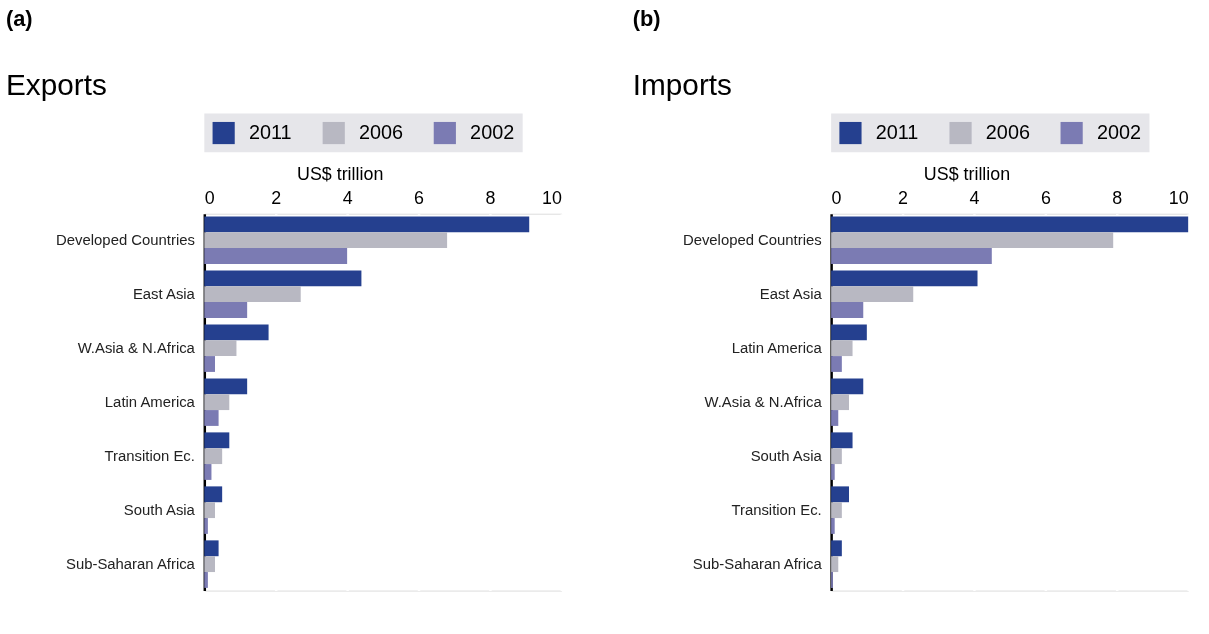 This screenshot has height=634, width=1209. Describe the element at coordinates (56, 84) in the screenshot. I see `chart-title: Exports` at that location.